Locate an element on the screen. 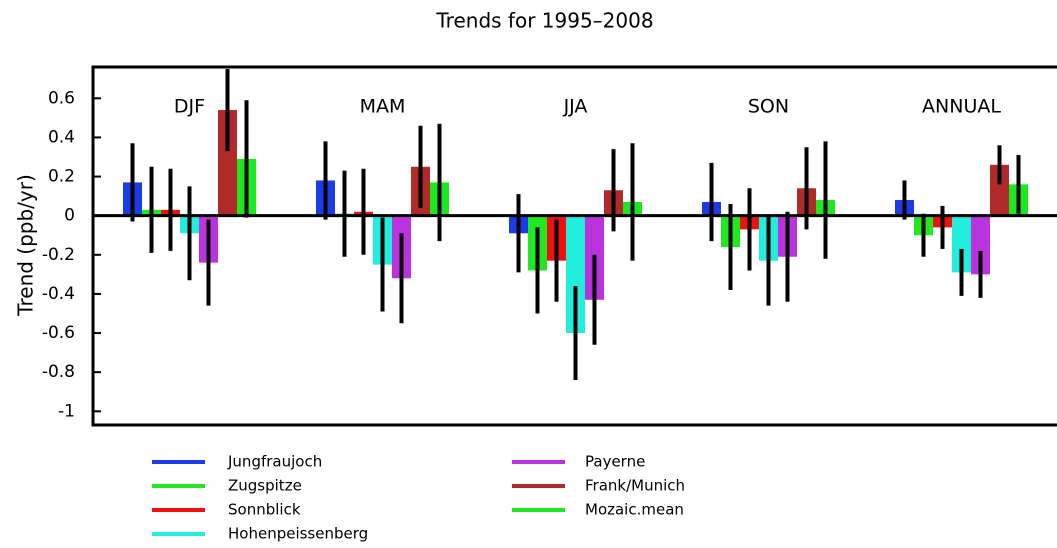 The image size is (1057, 548). chart-title: Trends for 1995–2008 is located at coordinates (544, 21).